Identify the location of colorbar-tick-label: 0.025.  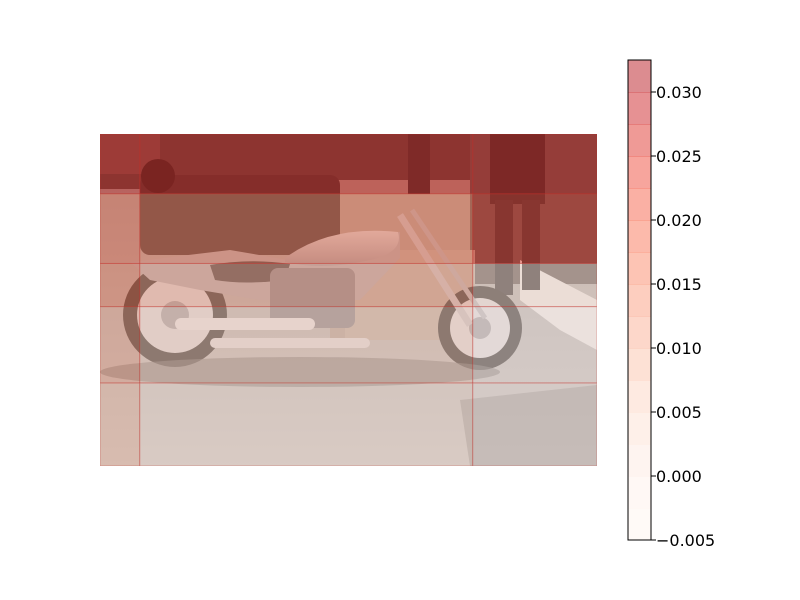
(679, 156).